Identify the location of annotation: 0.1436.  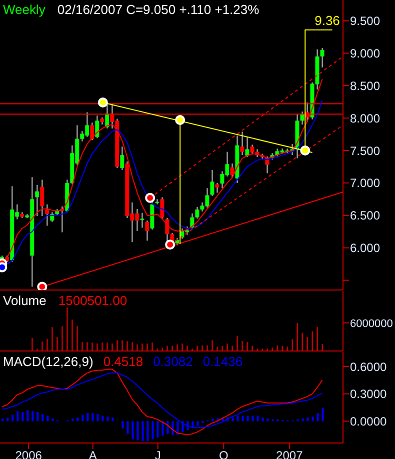
(222, 361).